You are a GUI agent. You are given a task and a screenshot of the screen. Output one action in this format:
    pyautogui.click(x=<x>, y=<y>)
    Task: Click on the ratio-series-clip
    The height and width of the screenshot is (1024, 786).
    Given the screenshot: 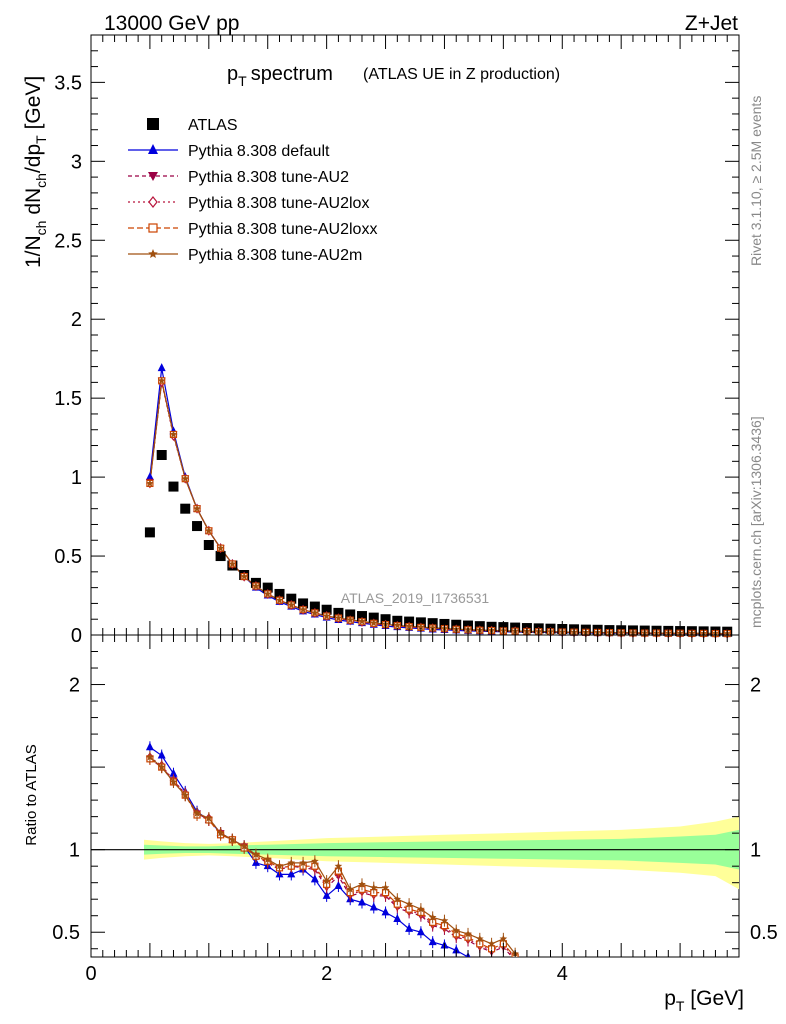 What is the action you would take?
    pyautogui.click(x=332, y=867)
    